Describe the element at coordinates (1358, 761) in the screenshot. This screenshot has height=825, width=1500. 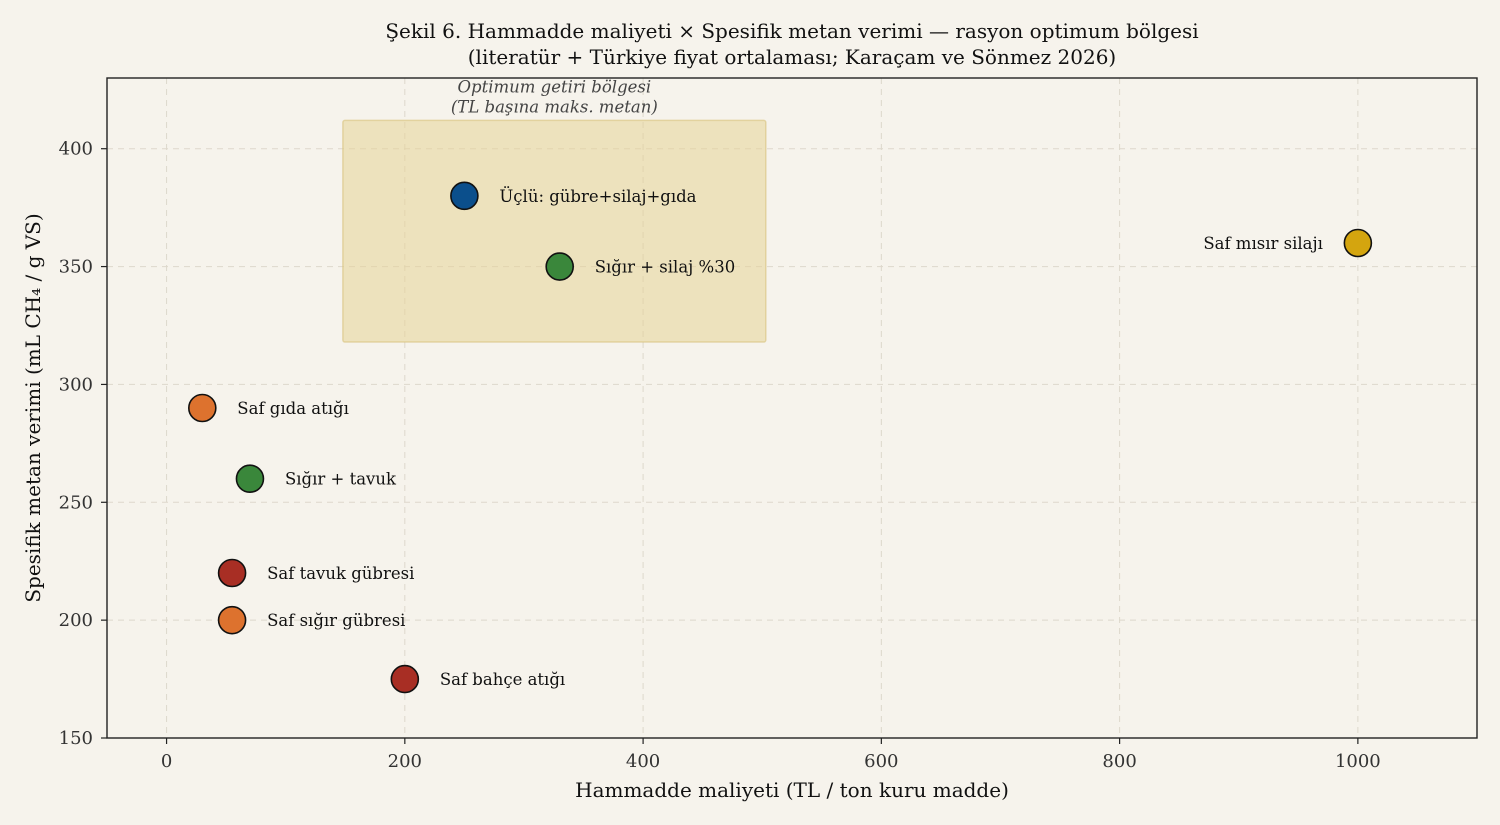
I see `x-tick-label: 1000` at that location.